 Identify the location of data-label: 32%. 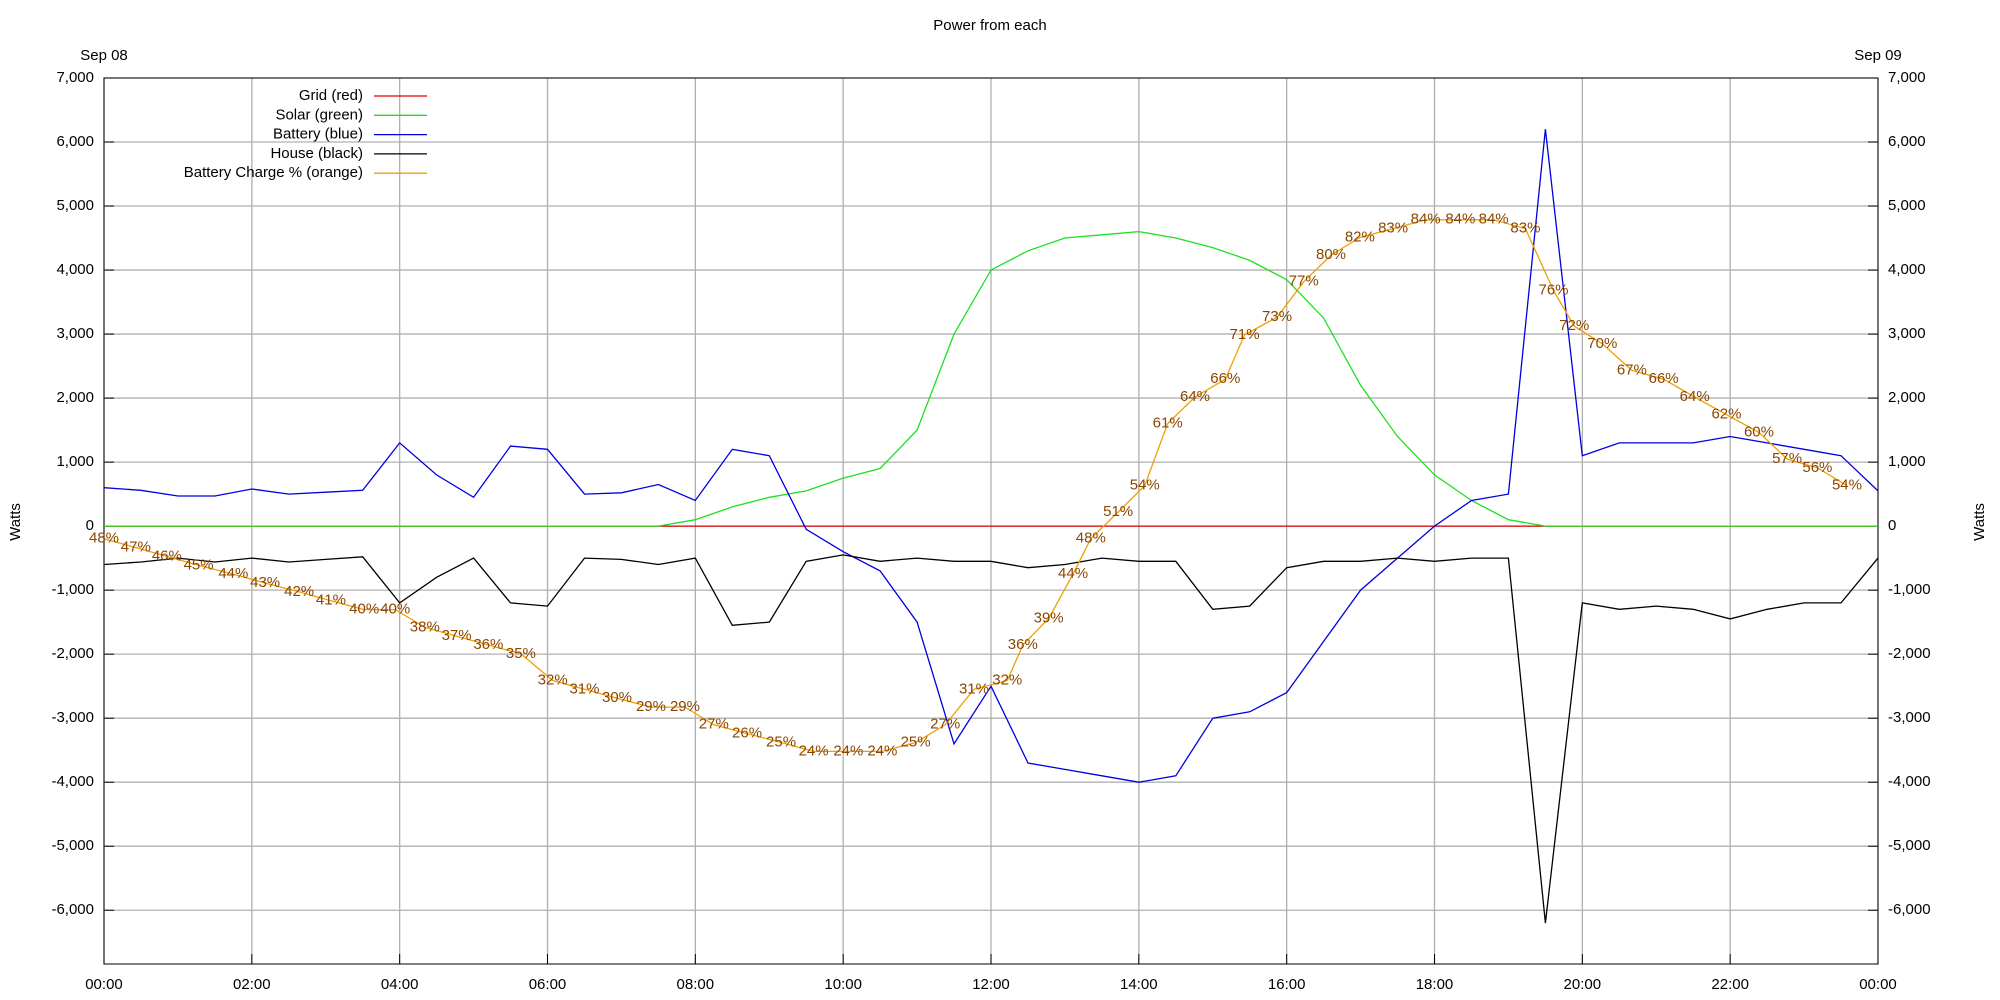
(1007, 679).